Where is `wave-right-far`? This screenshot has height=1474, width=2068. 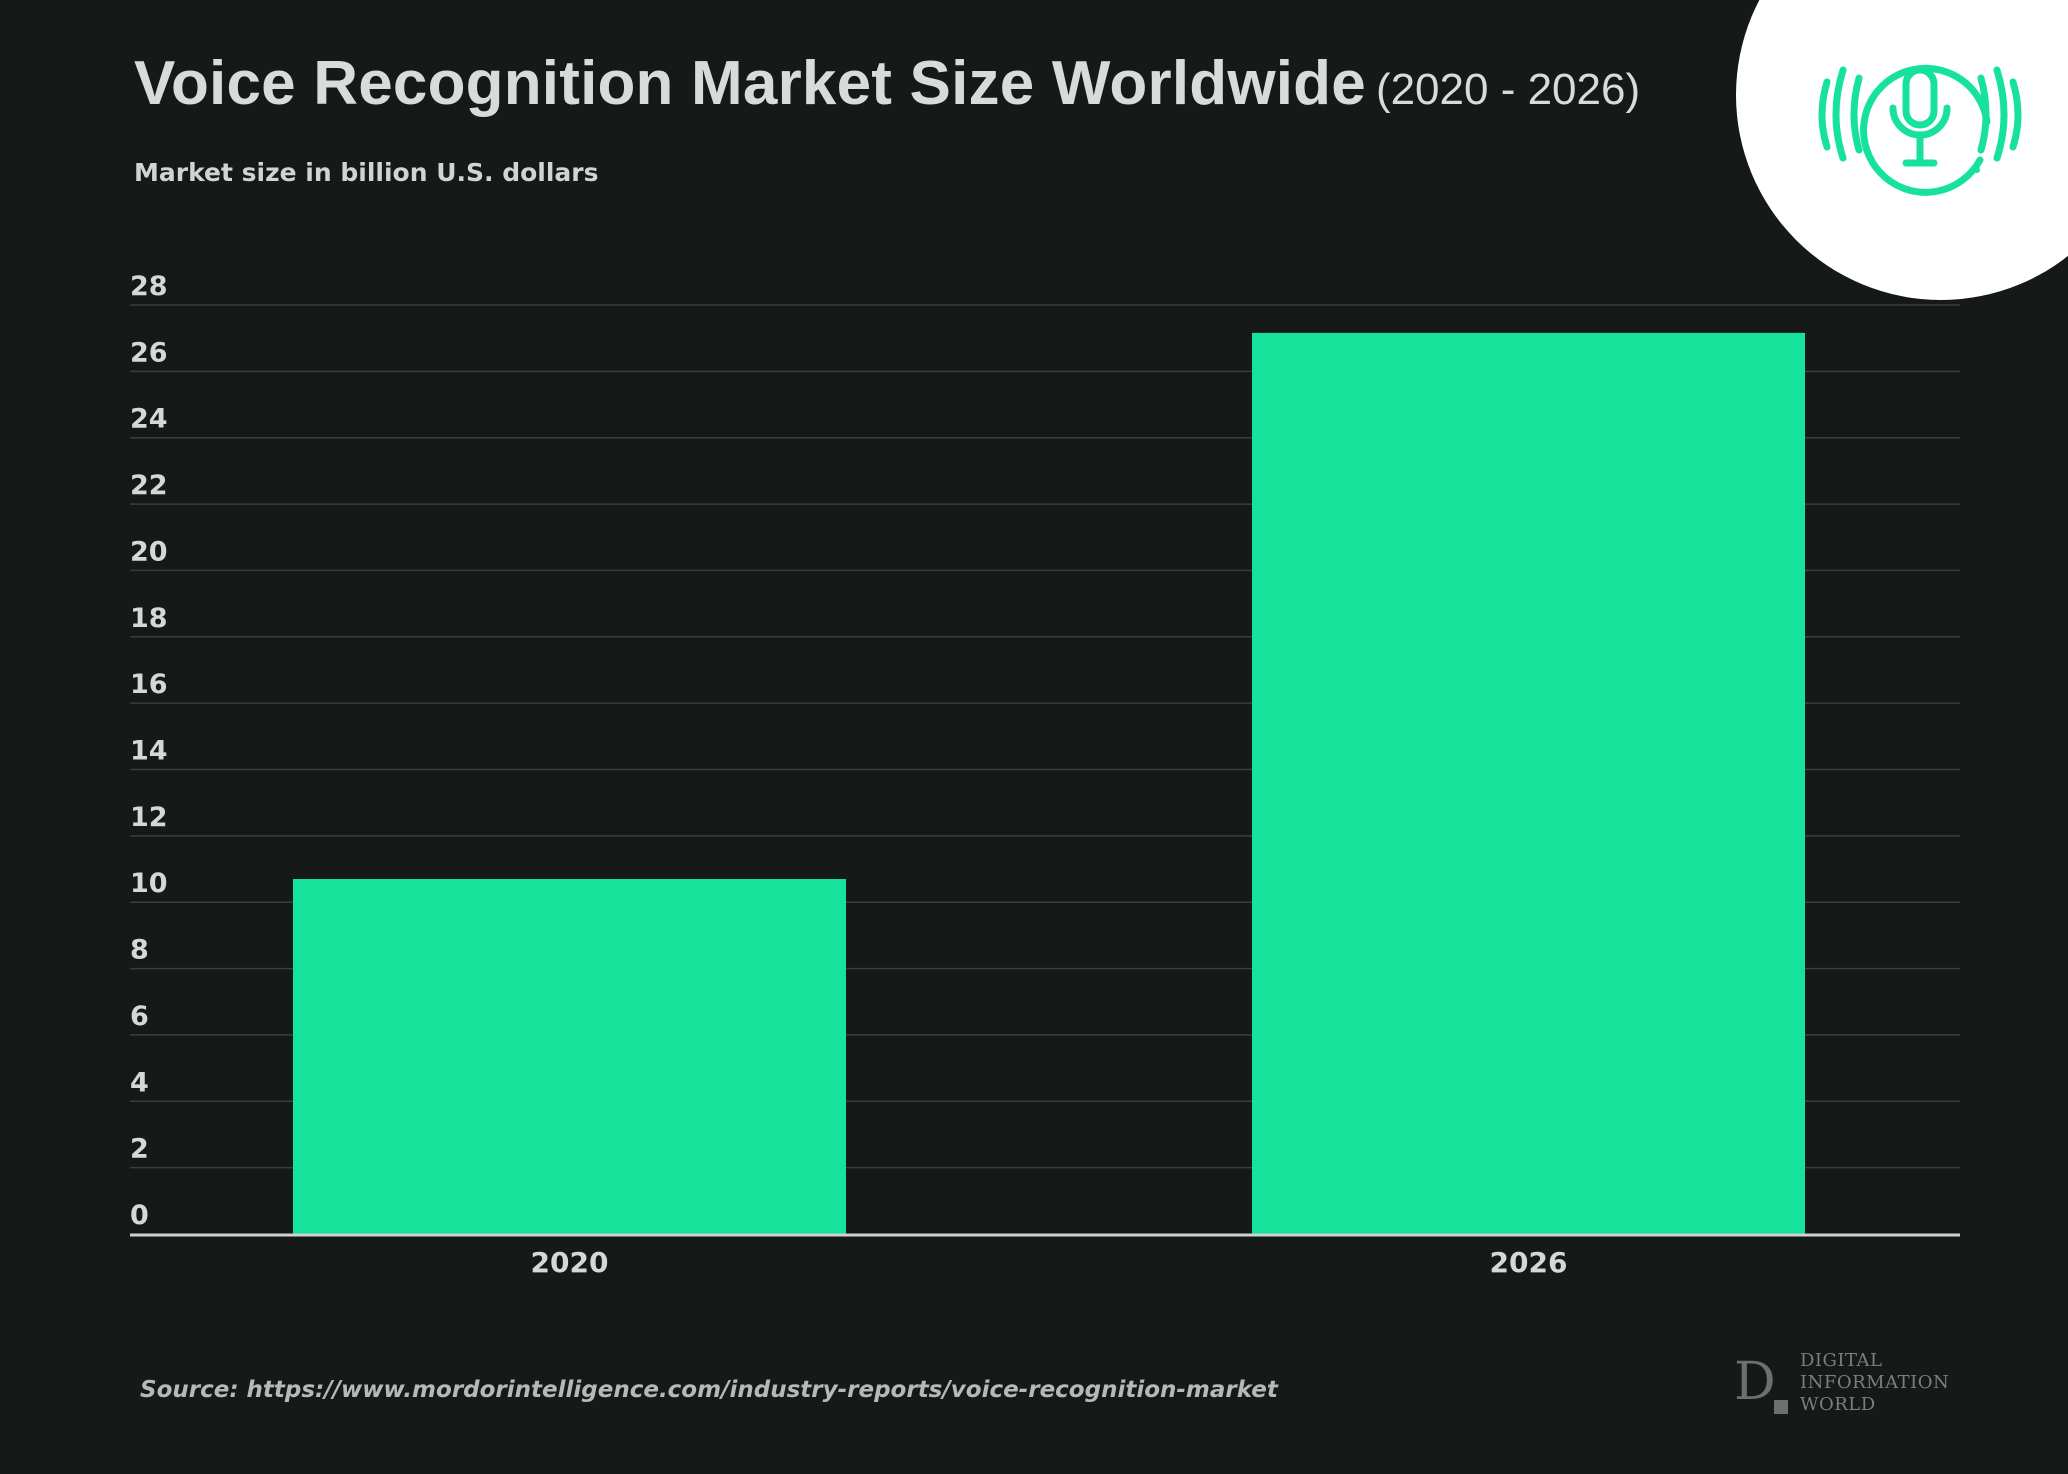 wave-right-far is located at coordinates (2015, 114).